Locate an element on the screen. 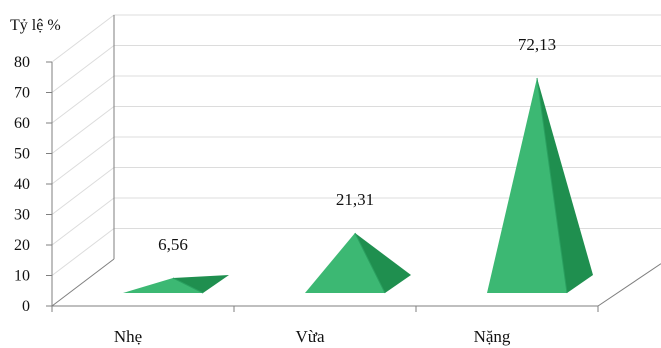 The height and width of the screenshot is (348, 661). y-tick-labels: 0 10 20 30 40 50 60 70 80 is located at coordinates (22, 184).